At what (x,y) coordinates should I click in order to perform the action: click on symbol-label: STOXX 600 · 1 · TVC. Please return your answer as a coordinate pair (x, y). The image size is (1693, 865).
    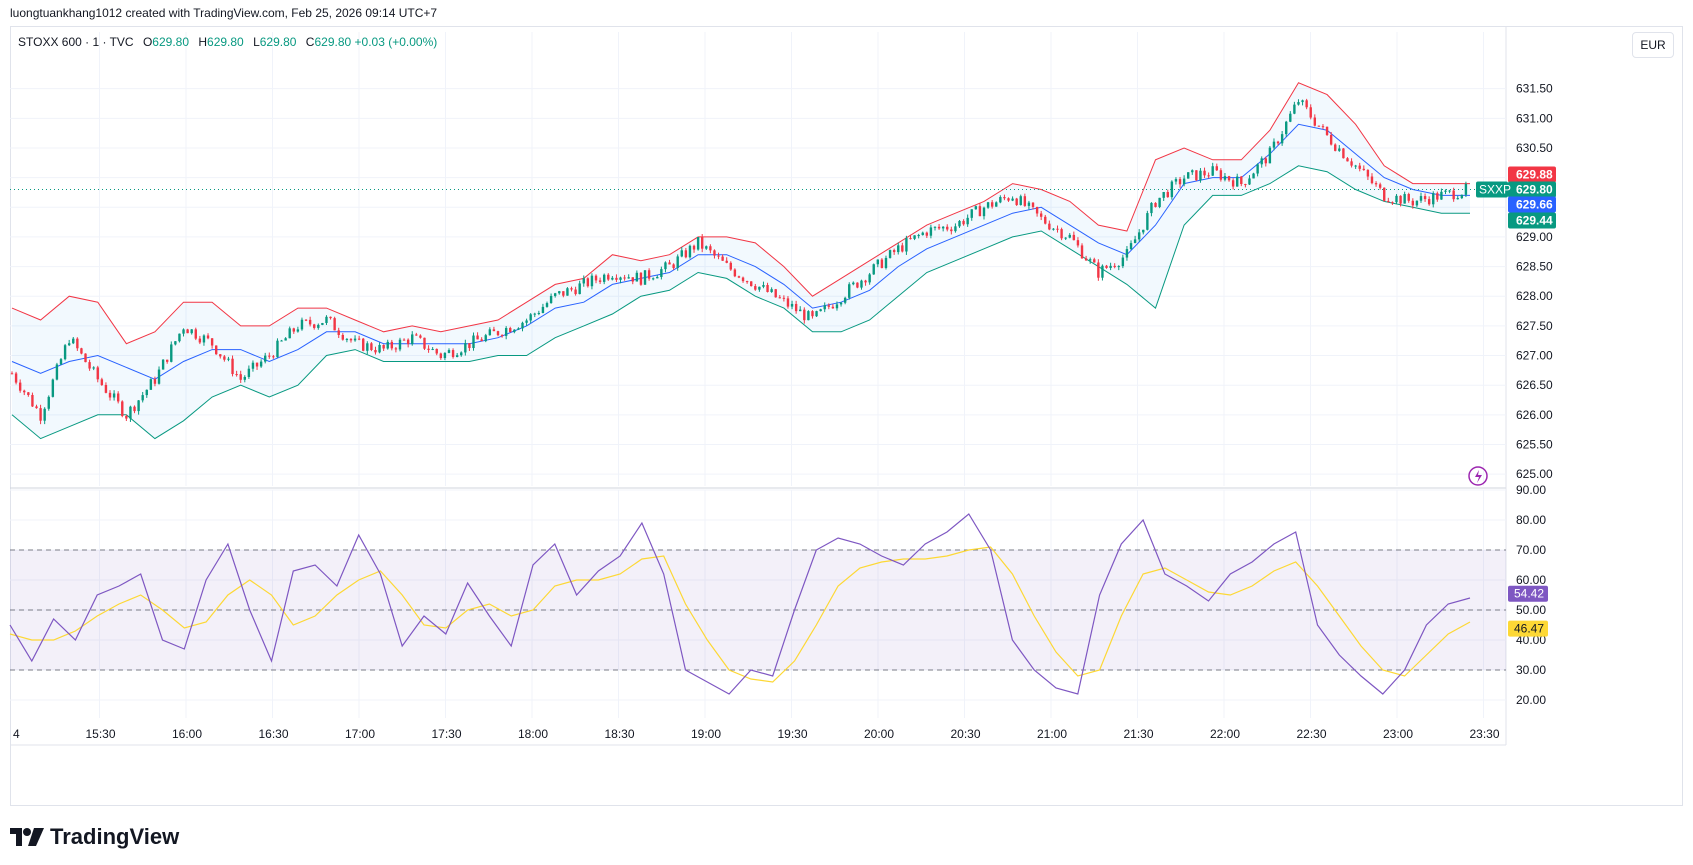
    Looking at the image, I should click on (76, 42).